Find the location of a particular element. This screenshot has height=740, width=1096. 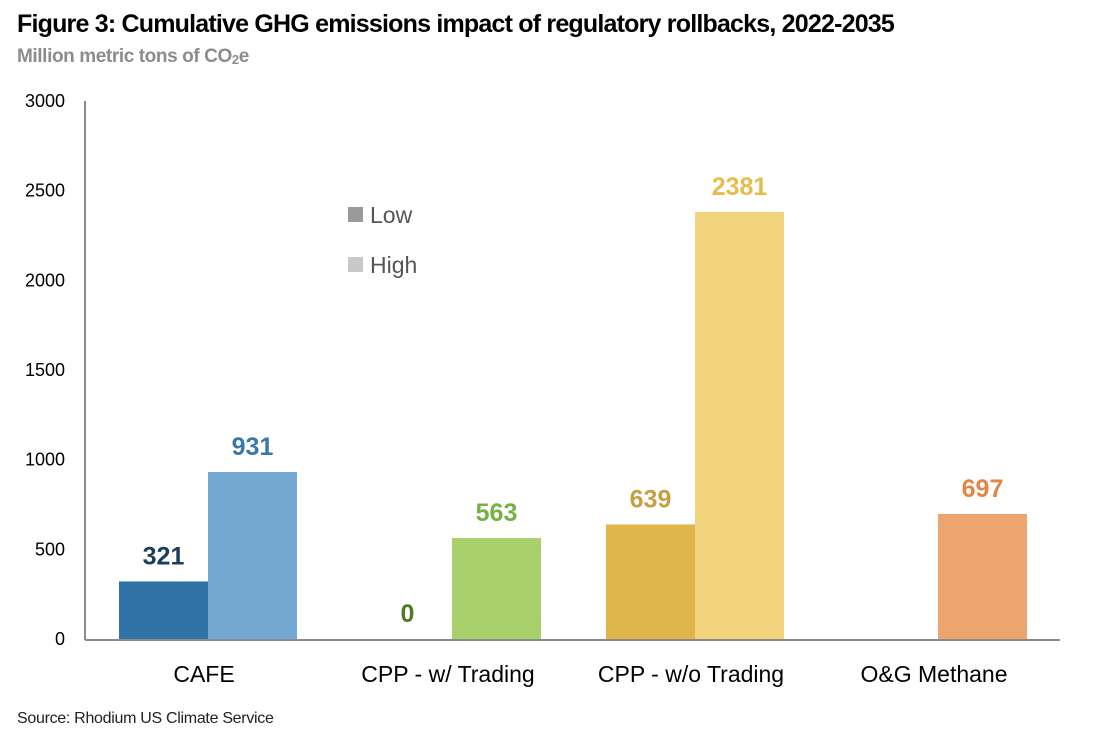

y-tick-label: 1500 is located at coordinates (45, 370).